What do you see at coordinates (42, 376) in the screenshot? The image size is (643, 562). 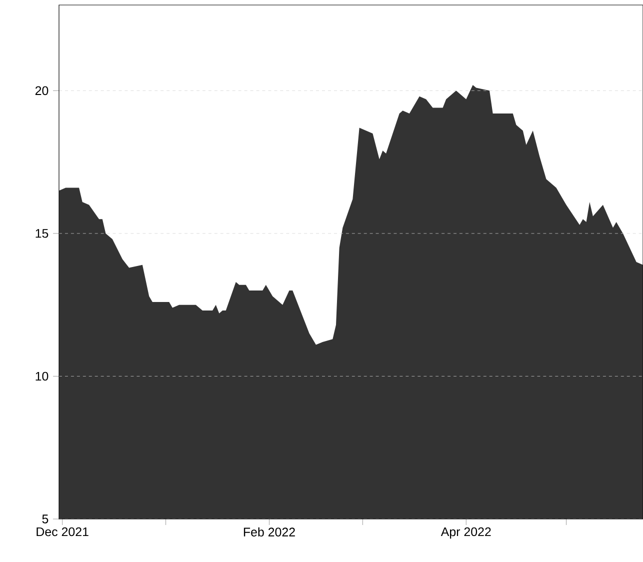 I see `y-tick-label: 10` at bounding box center [42, 376].